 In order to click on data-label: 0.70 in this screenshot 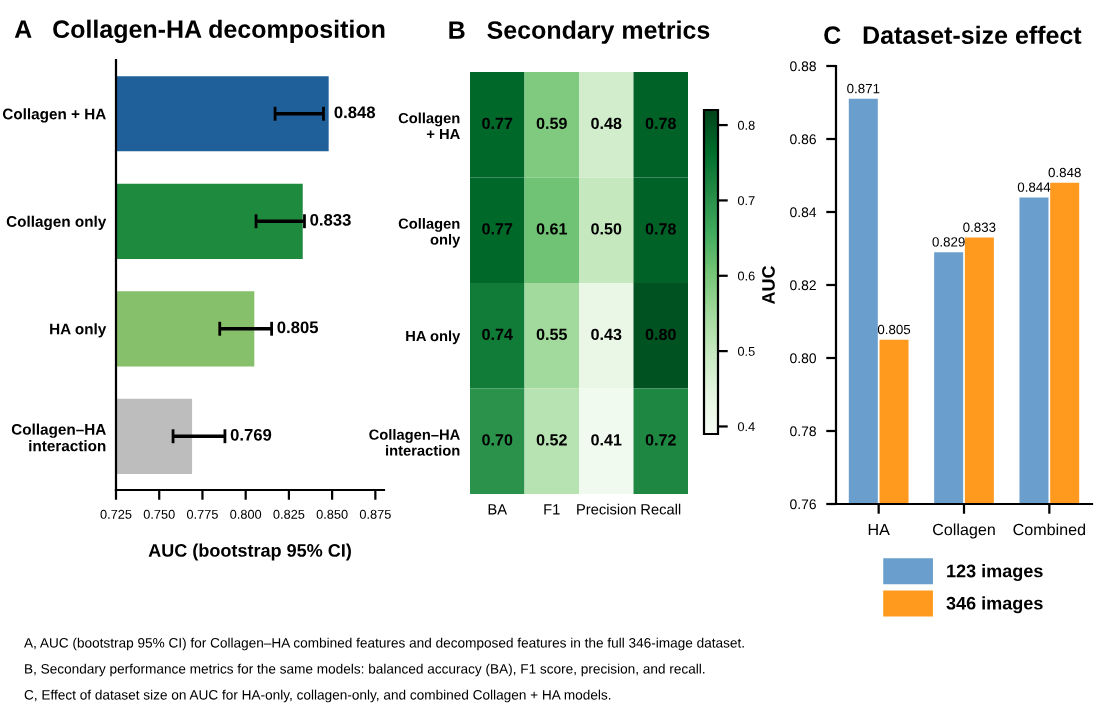, I will do `click(497, 440)`.